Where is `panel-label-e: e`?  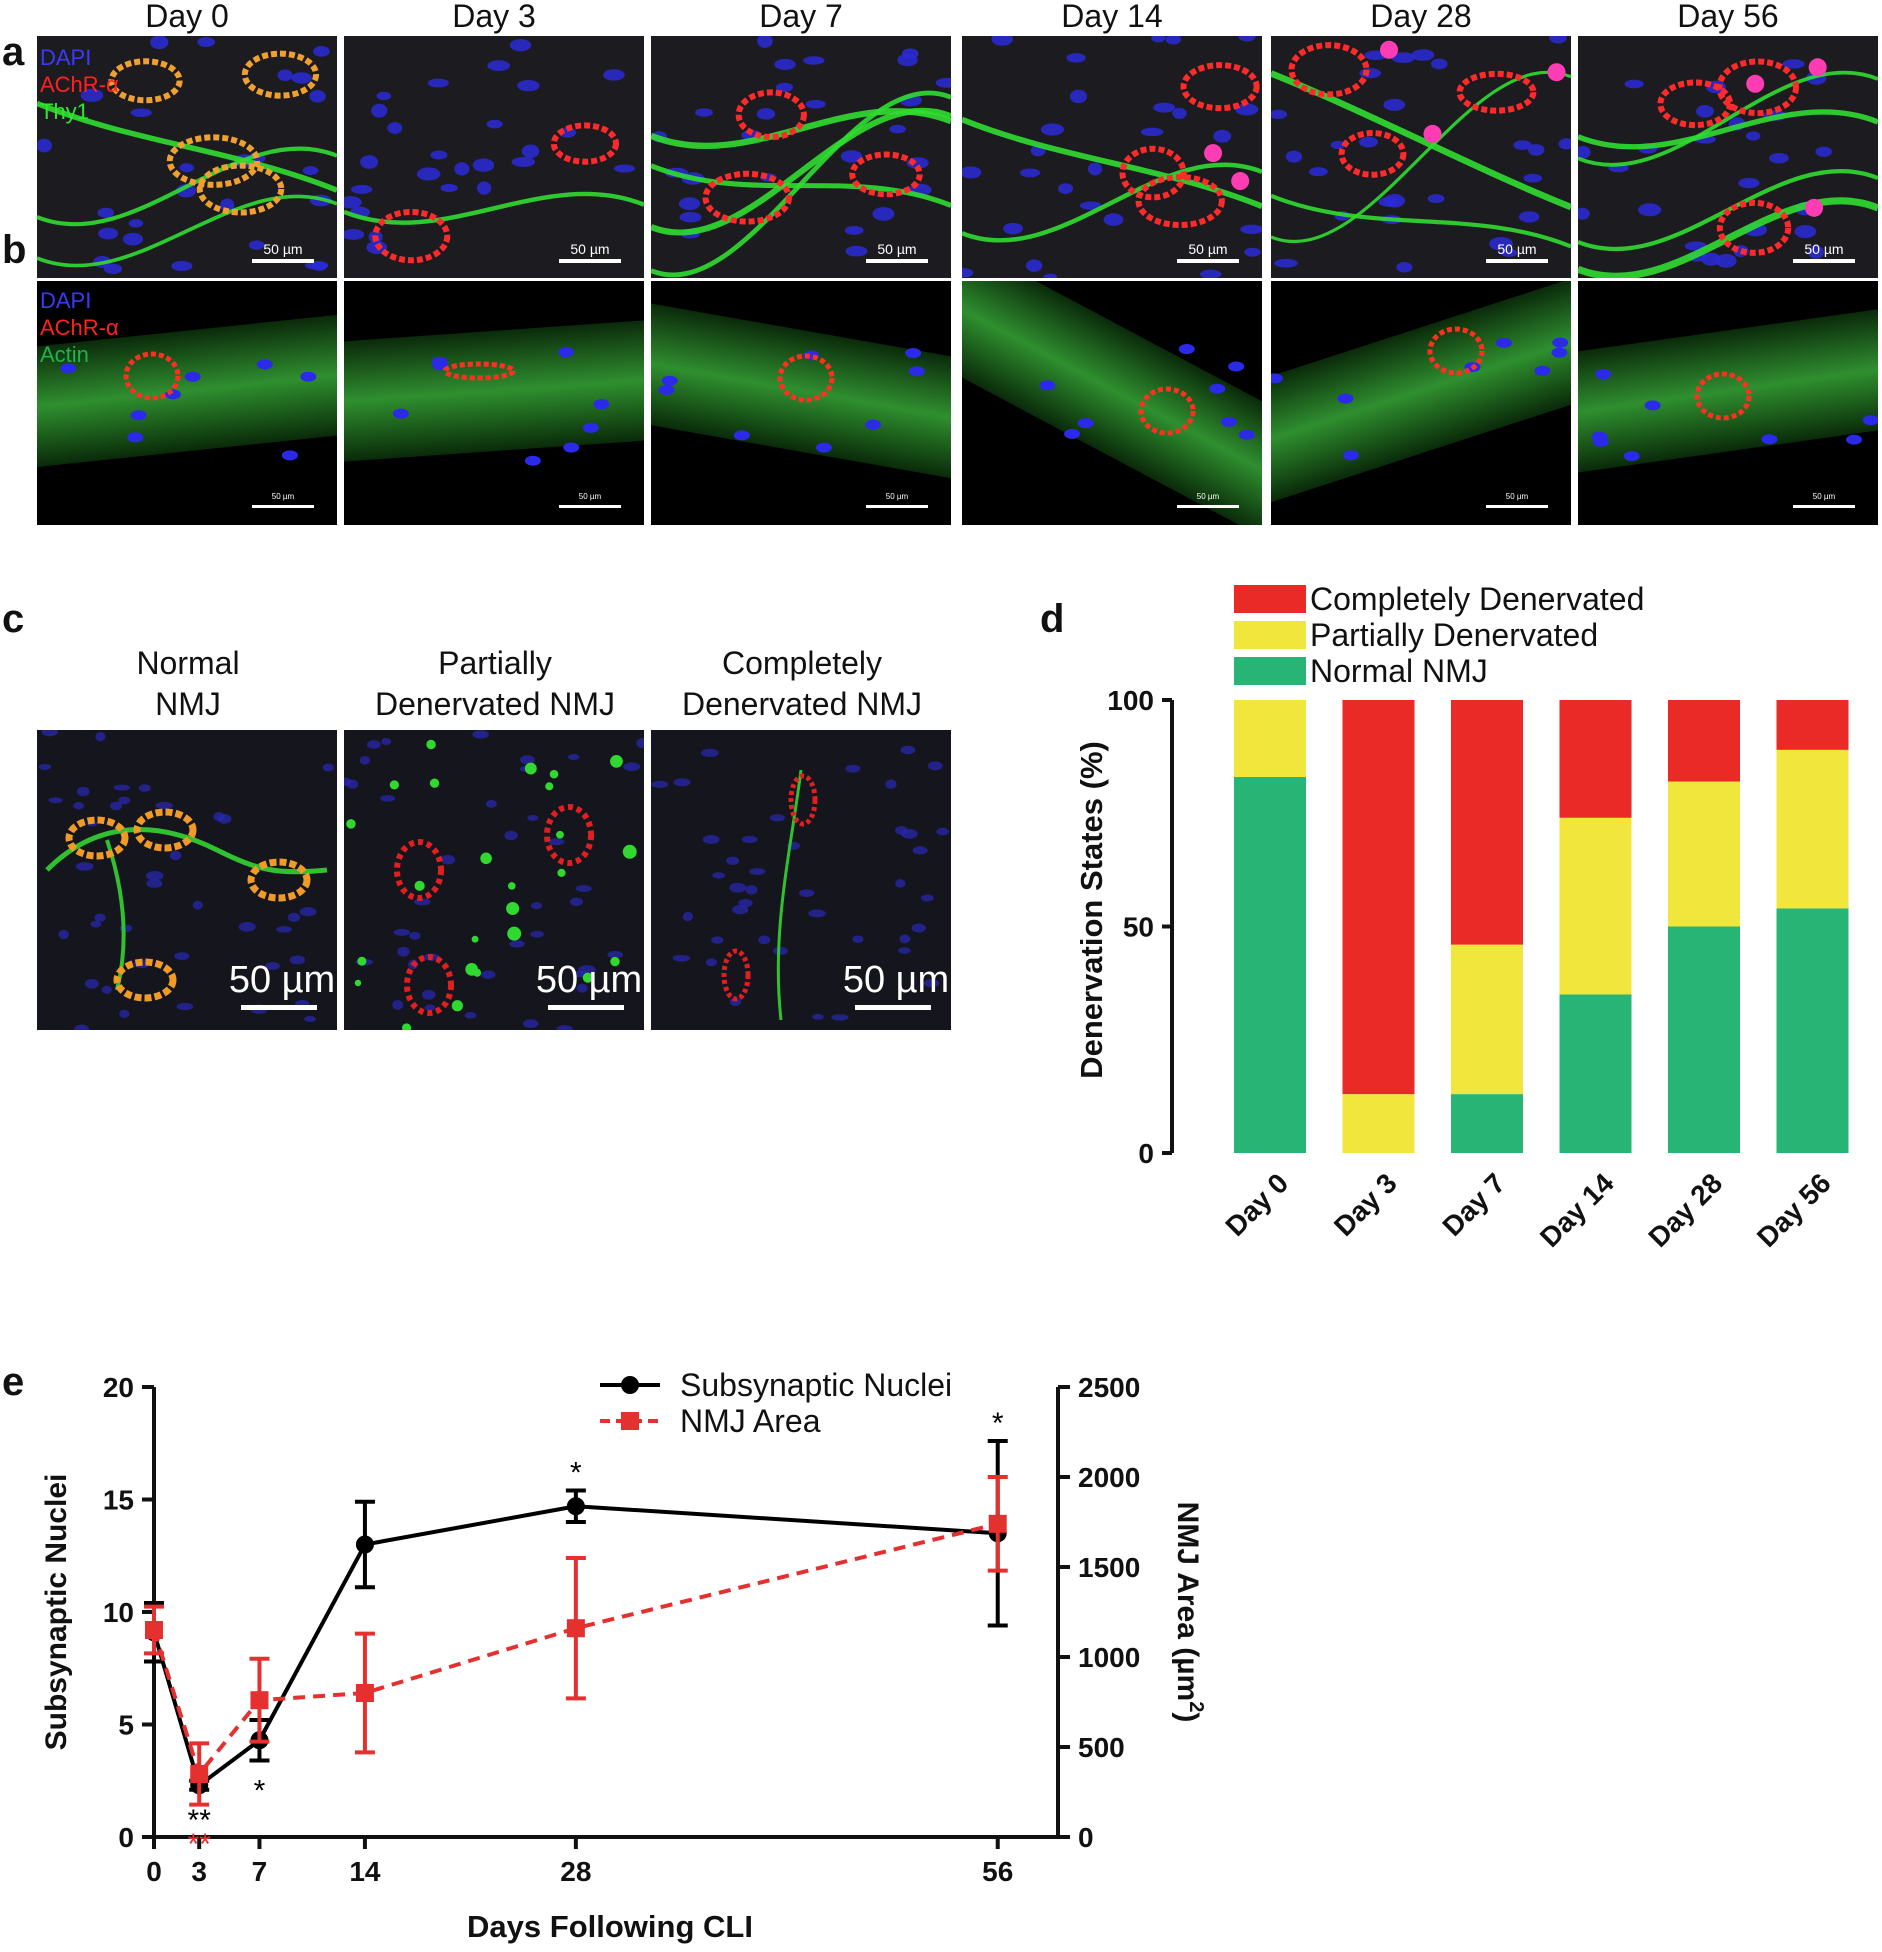 panel-label-e: e is located at coordinates (13, 1382).